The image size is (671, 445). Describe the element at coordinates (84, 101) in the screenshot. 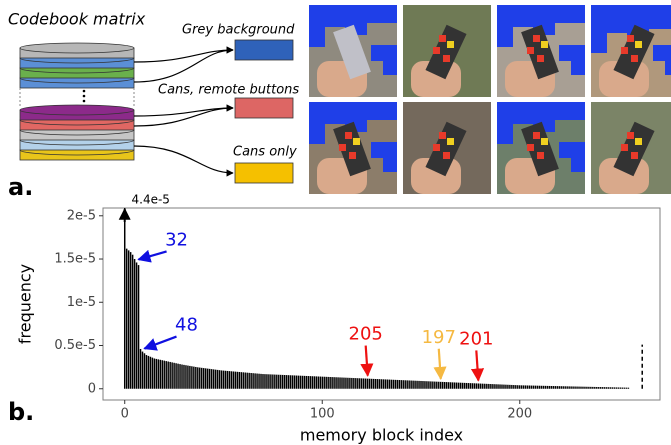

I see `ellipsis-dot` at that location.